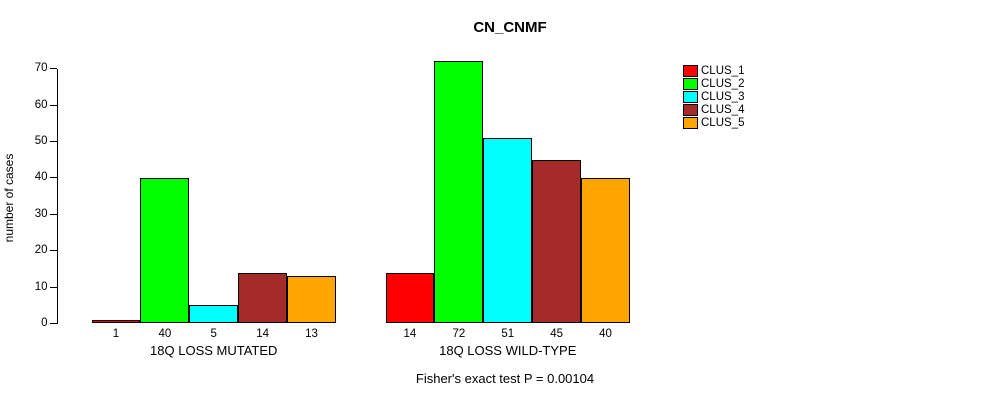  What do you see at coordinates (723, 83) in the screenshot?
I see `legend-label: CLUS_2` at bounding box center [723, 83].